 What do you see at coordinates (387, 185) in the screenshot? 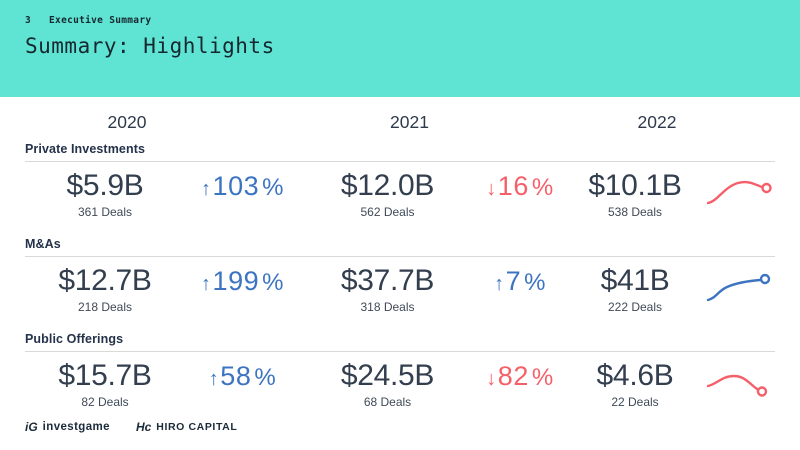
I see `metric-value: $12.0B` at bounding box center [387, 185].